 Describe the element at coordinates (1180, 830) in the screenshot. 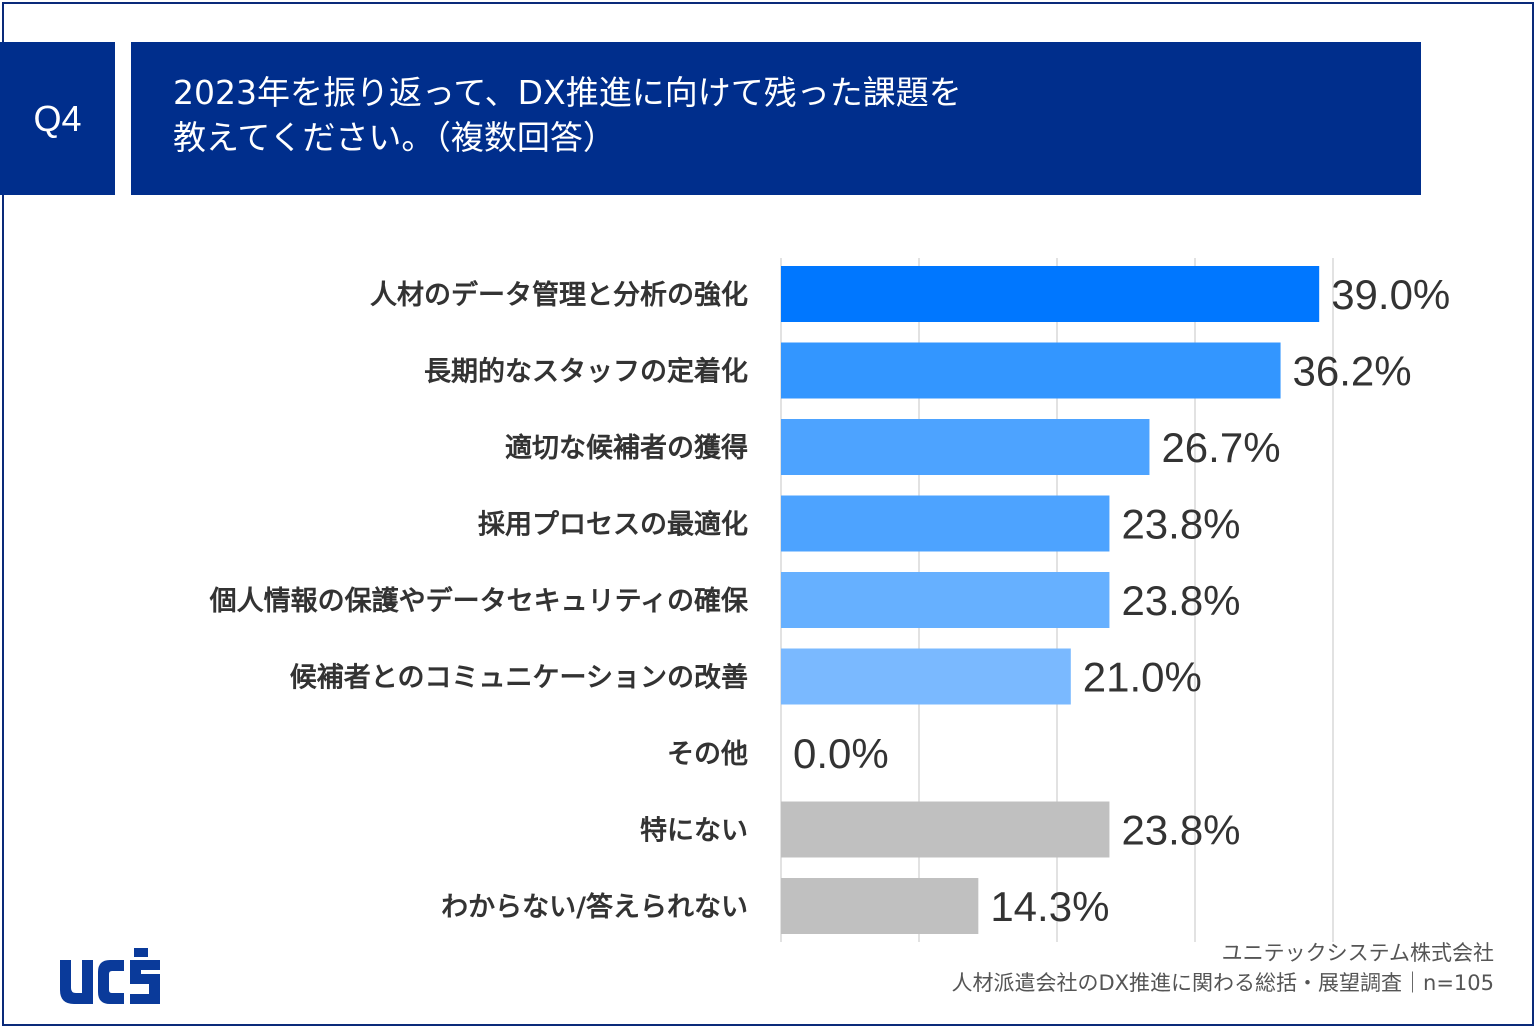

I see `value-label-7: 23.8%` at that location.